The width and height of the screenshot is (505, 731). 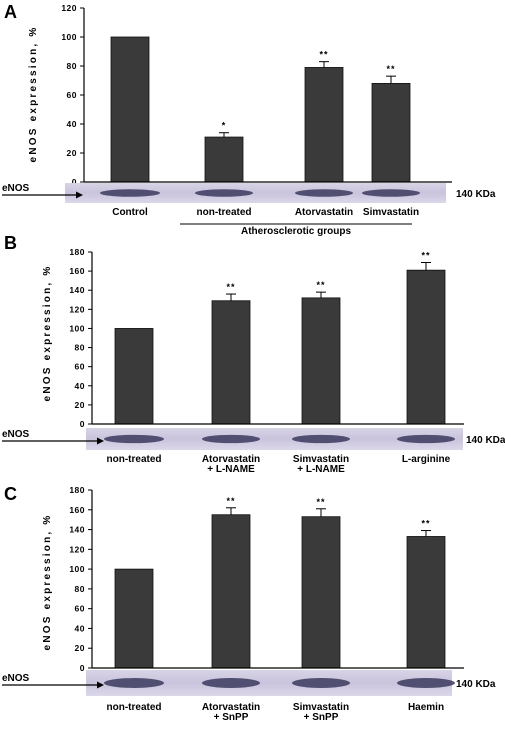 What do you see at coordinates (10, 243) in the screenshot?
I see `panel-b-letter: B` at bounding box center [10, 243].